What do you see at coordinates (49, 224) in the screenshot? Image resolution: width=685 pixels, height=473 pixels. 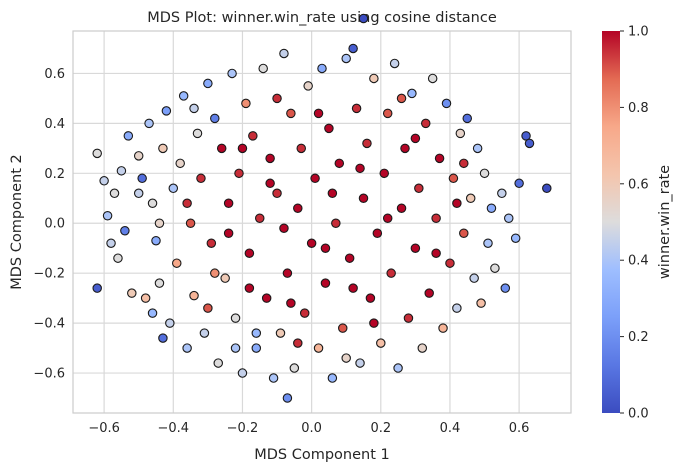 I see `y-axis-ticks: −0.6 −0.4 −0.2 0.0 0.2 0.4 0.6` at bounding box center [49, 224].